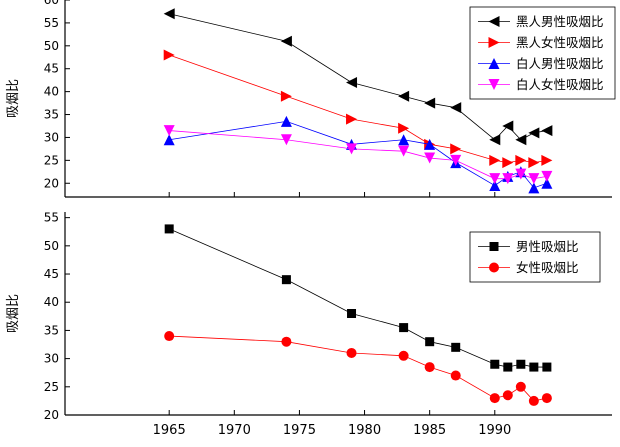 The image size is (620, 447). Describe the element at coordinates (560, 21) in the screenshot. I see `legend-label: 黑人男性吸烟比` at that location.